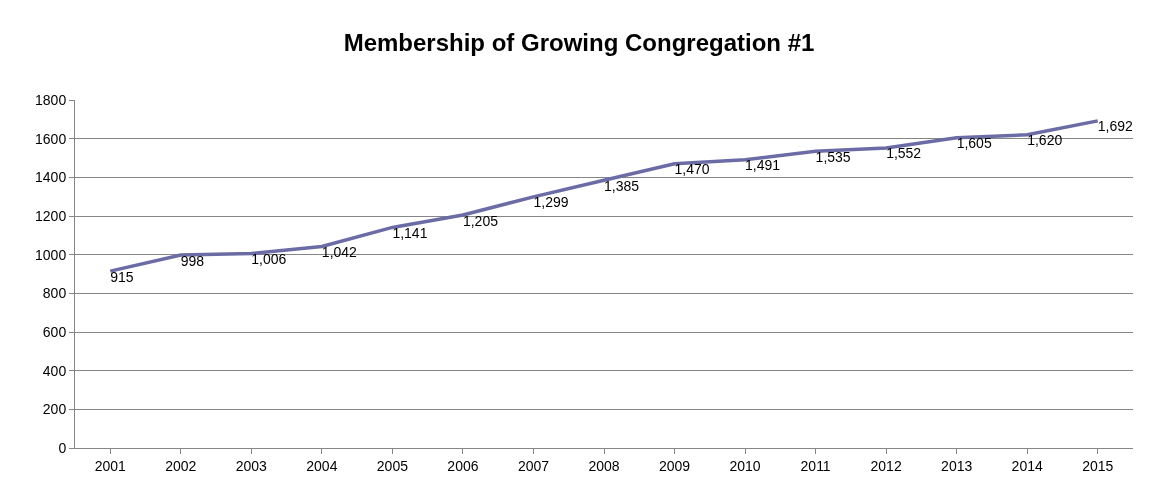 Image resolution: width=1158 pixels, height=488 pixels. What do you see at coordinates (815, 465) in the screenshot?
I see `x-tick-label: 2011` at bounding box center [815, 465].